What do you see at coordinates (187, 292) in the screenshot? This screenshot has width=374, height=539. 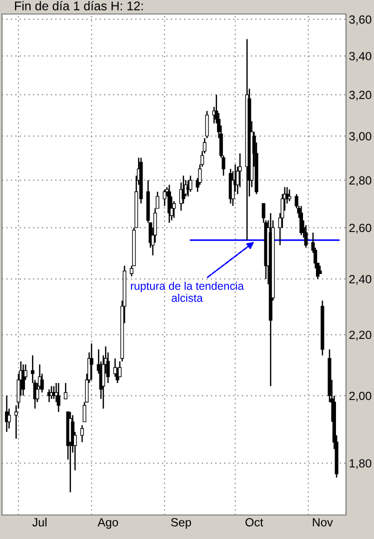 I see `annotation: ruptura de la tendencia alcista` at bounding box center [187, 292].